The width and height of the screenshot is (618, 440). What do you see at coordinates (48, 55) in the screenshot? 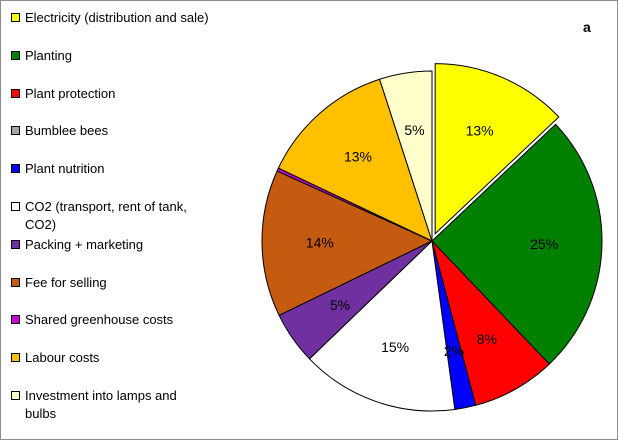
I see `legend-label: Planting` at bounding box center [48, 55].